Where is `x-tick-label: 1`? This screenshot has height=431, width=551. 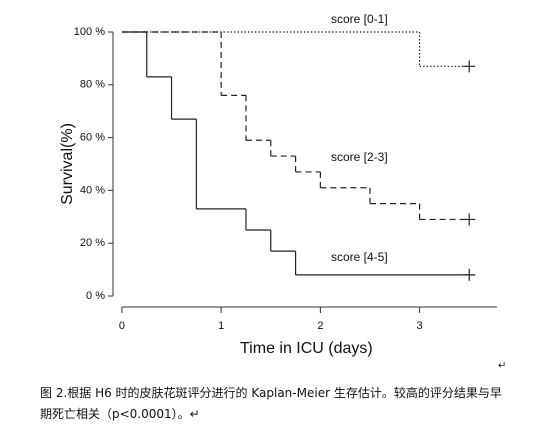
x-tick-label: 1 is located at coordinates (221, 326).